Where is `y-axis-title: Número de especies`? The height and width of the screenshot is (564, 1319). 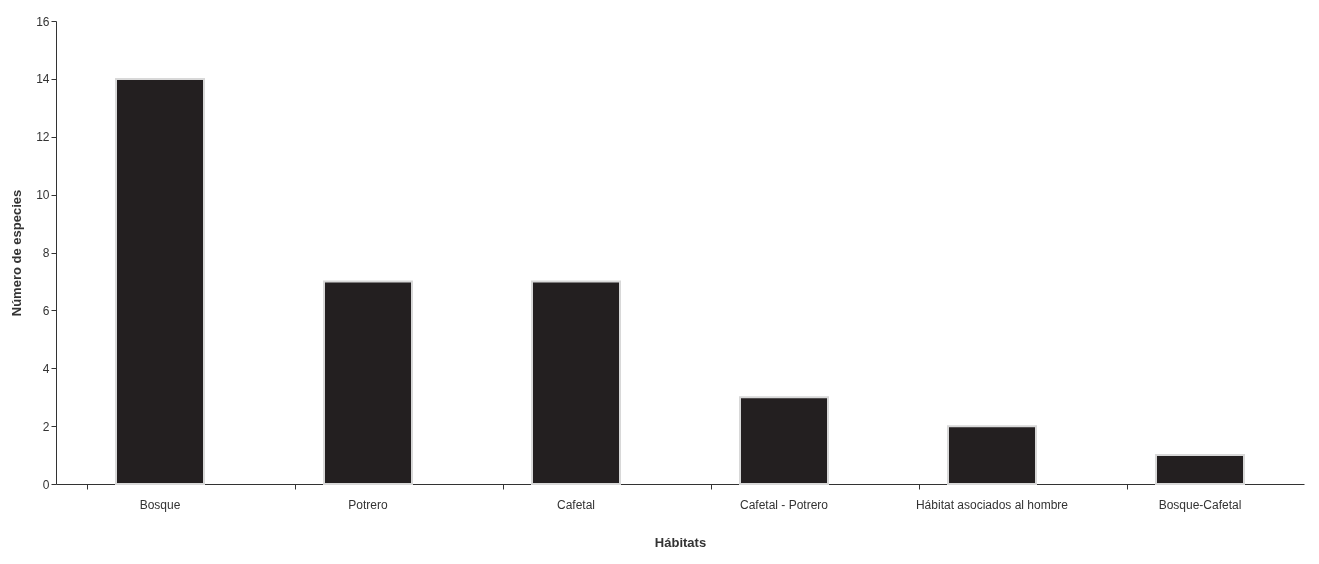 y-axis-title: Número de especies is located at coordinates (17, 253).